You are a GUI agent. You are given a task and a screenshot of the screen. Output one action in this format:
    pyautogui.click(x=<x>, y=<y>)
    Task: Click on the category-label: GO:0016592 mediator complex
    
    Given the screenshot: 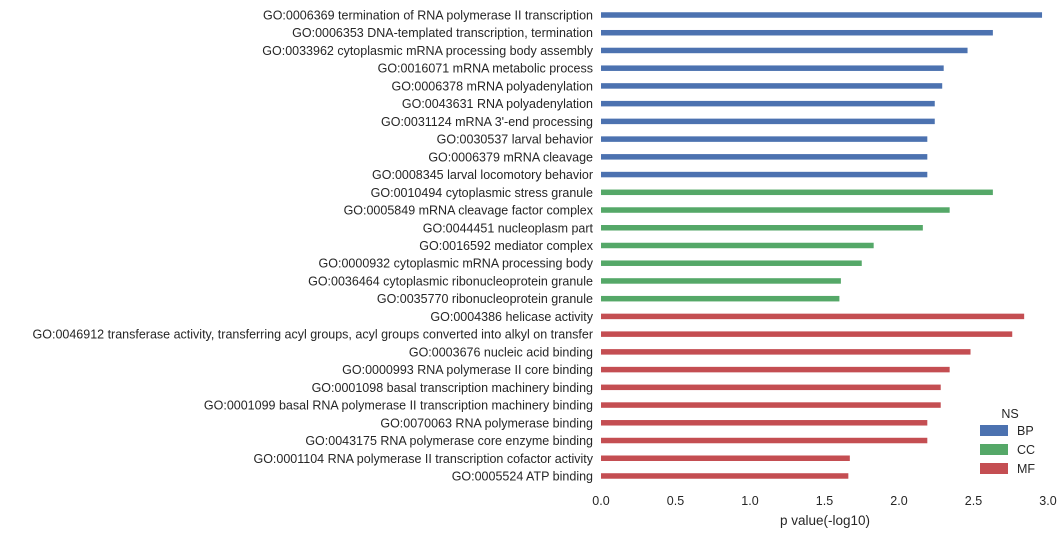 What is the action you would take?
    pyautogui.click(x=506, y=246)
    